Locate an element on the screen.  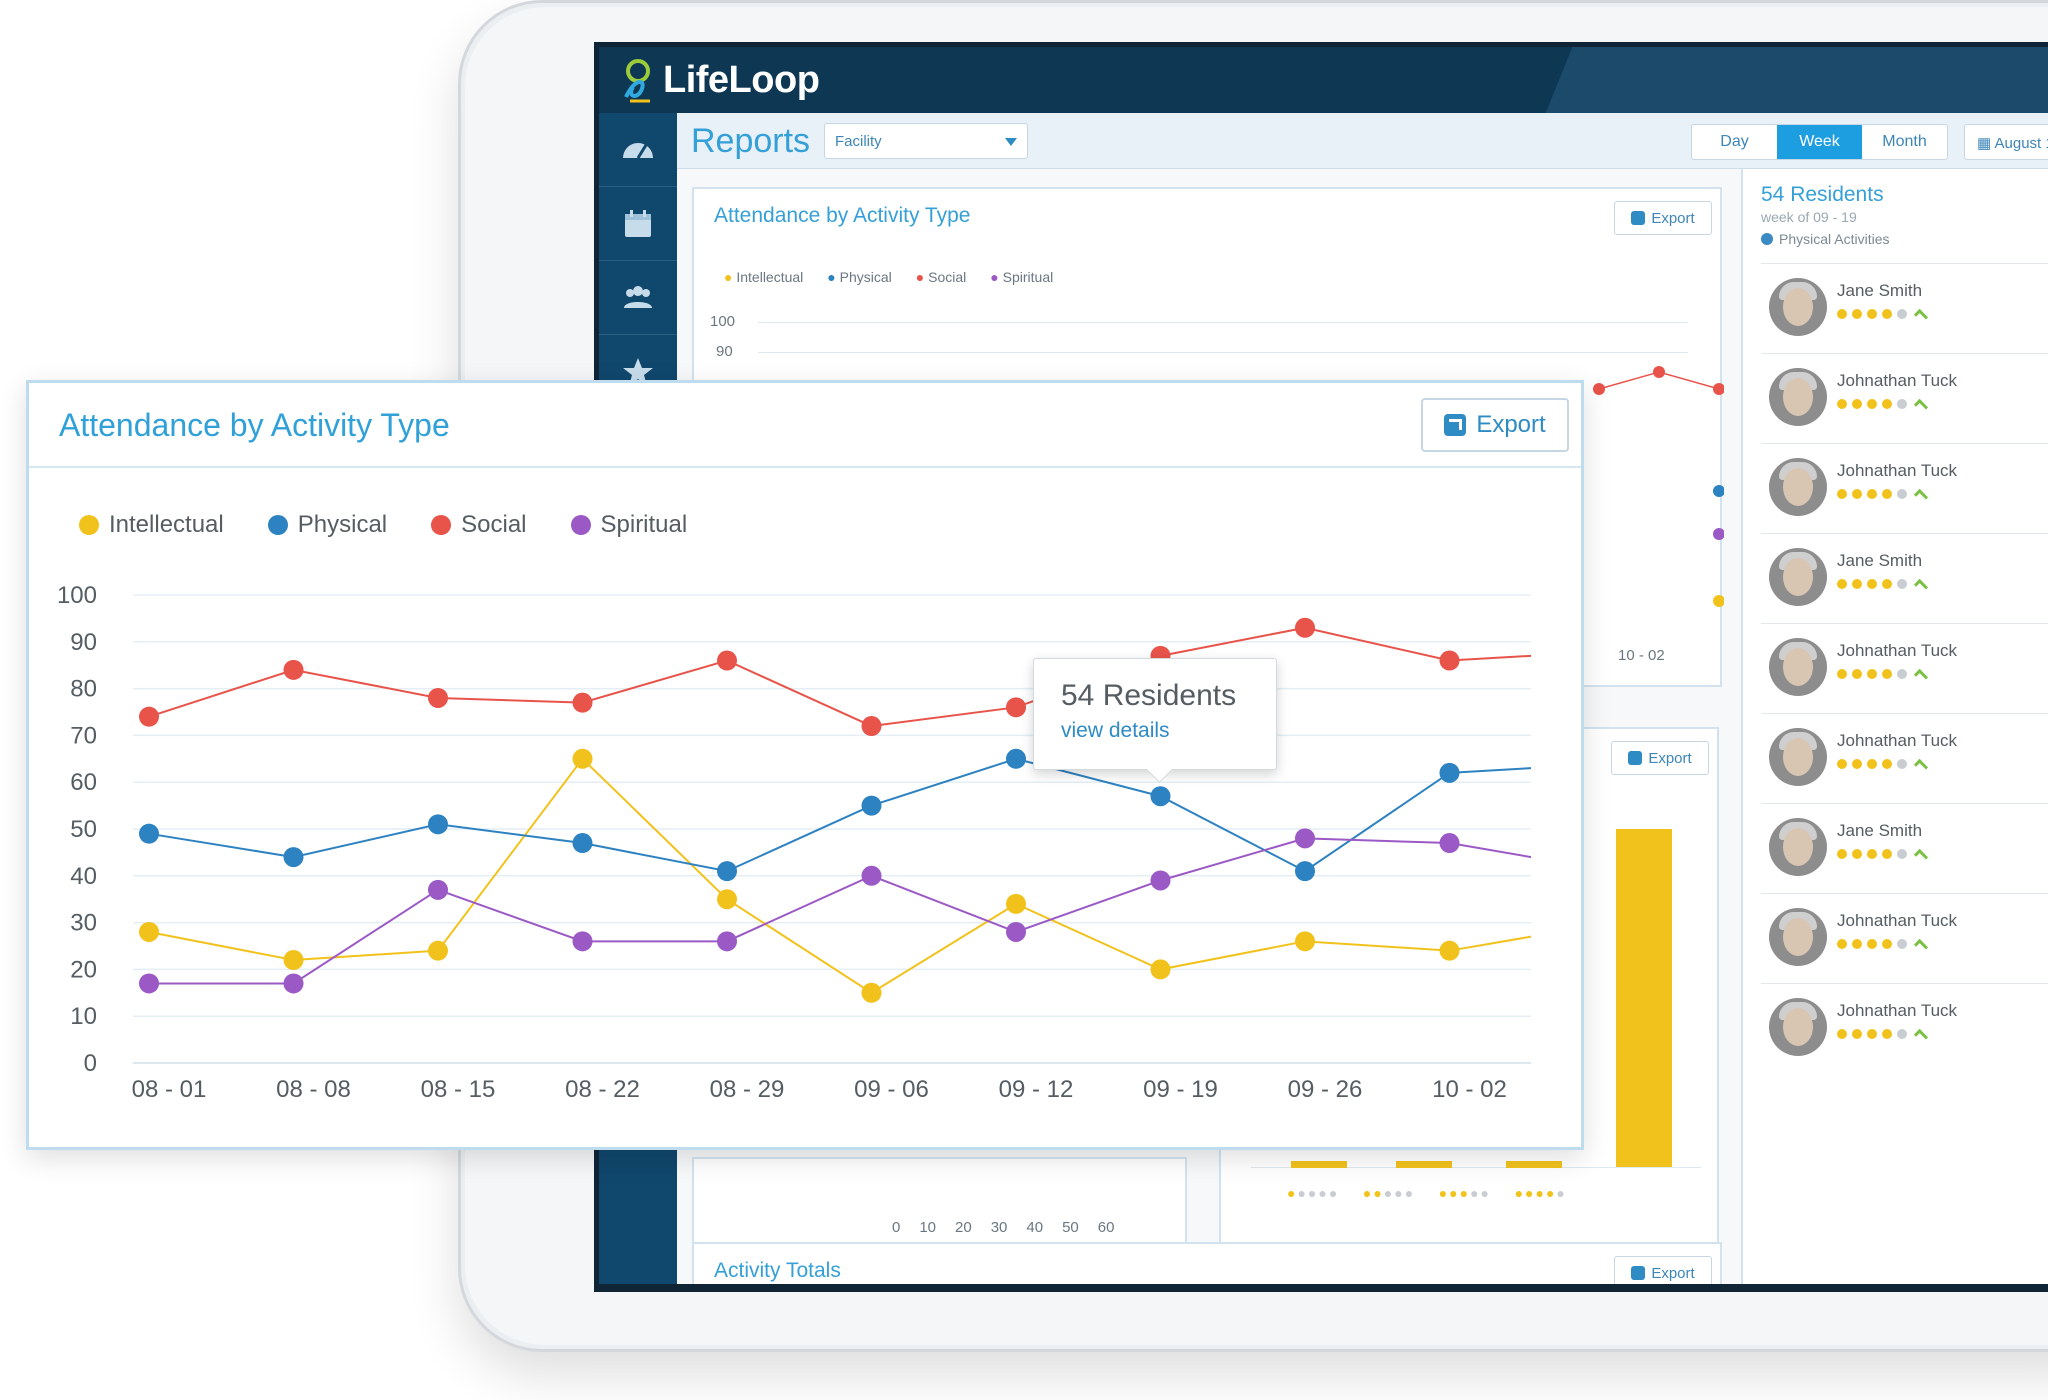
date-picker-button: ▦ August 1 is located at coordinates (2006, 142).